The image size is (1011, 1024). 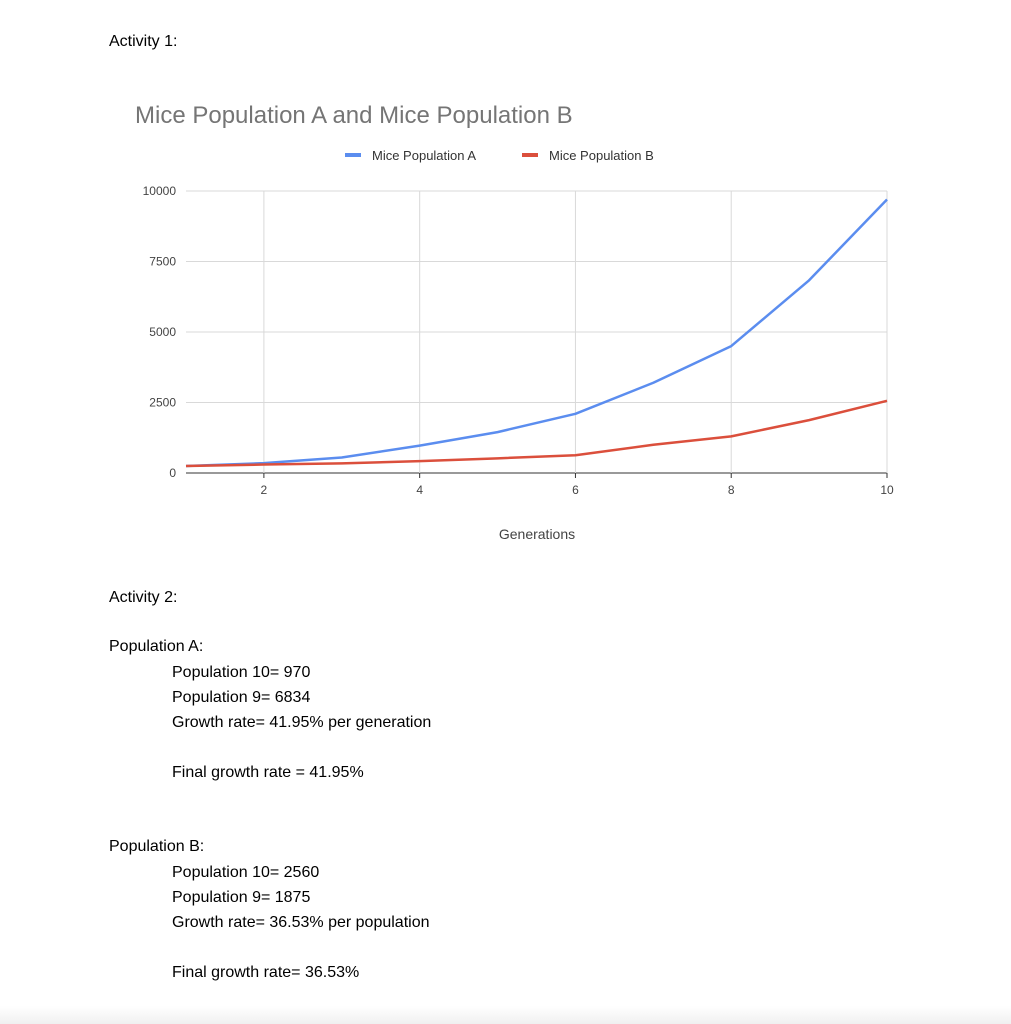 I want to click on population-b-label: Population B:, so click(x=157, y=846).